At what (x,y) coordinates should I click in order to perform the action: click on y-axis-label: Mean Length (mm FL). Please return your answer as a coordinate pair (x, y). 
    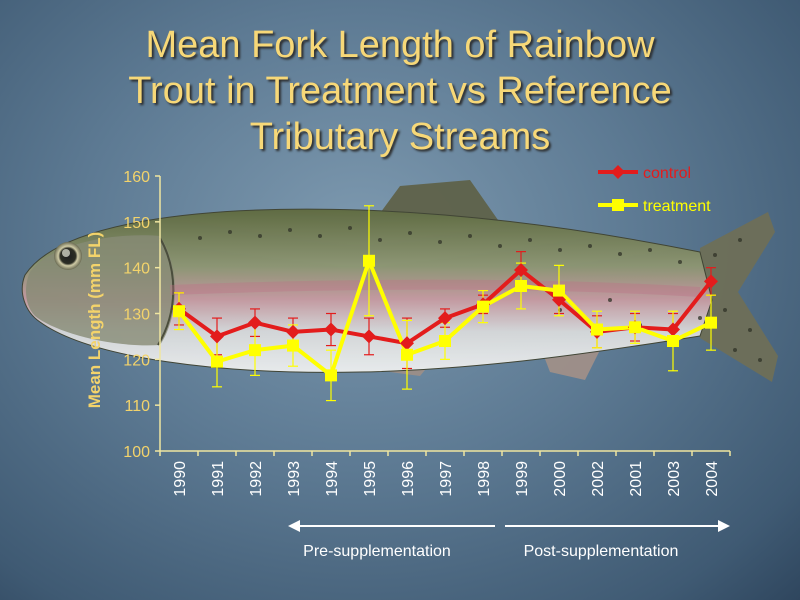
    Looking at the image, I should click on (94, 320).